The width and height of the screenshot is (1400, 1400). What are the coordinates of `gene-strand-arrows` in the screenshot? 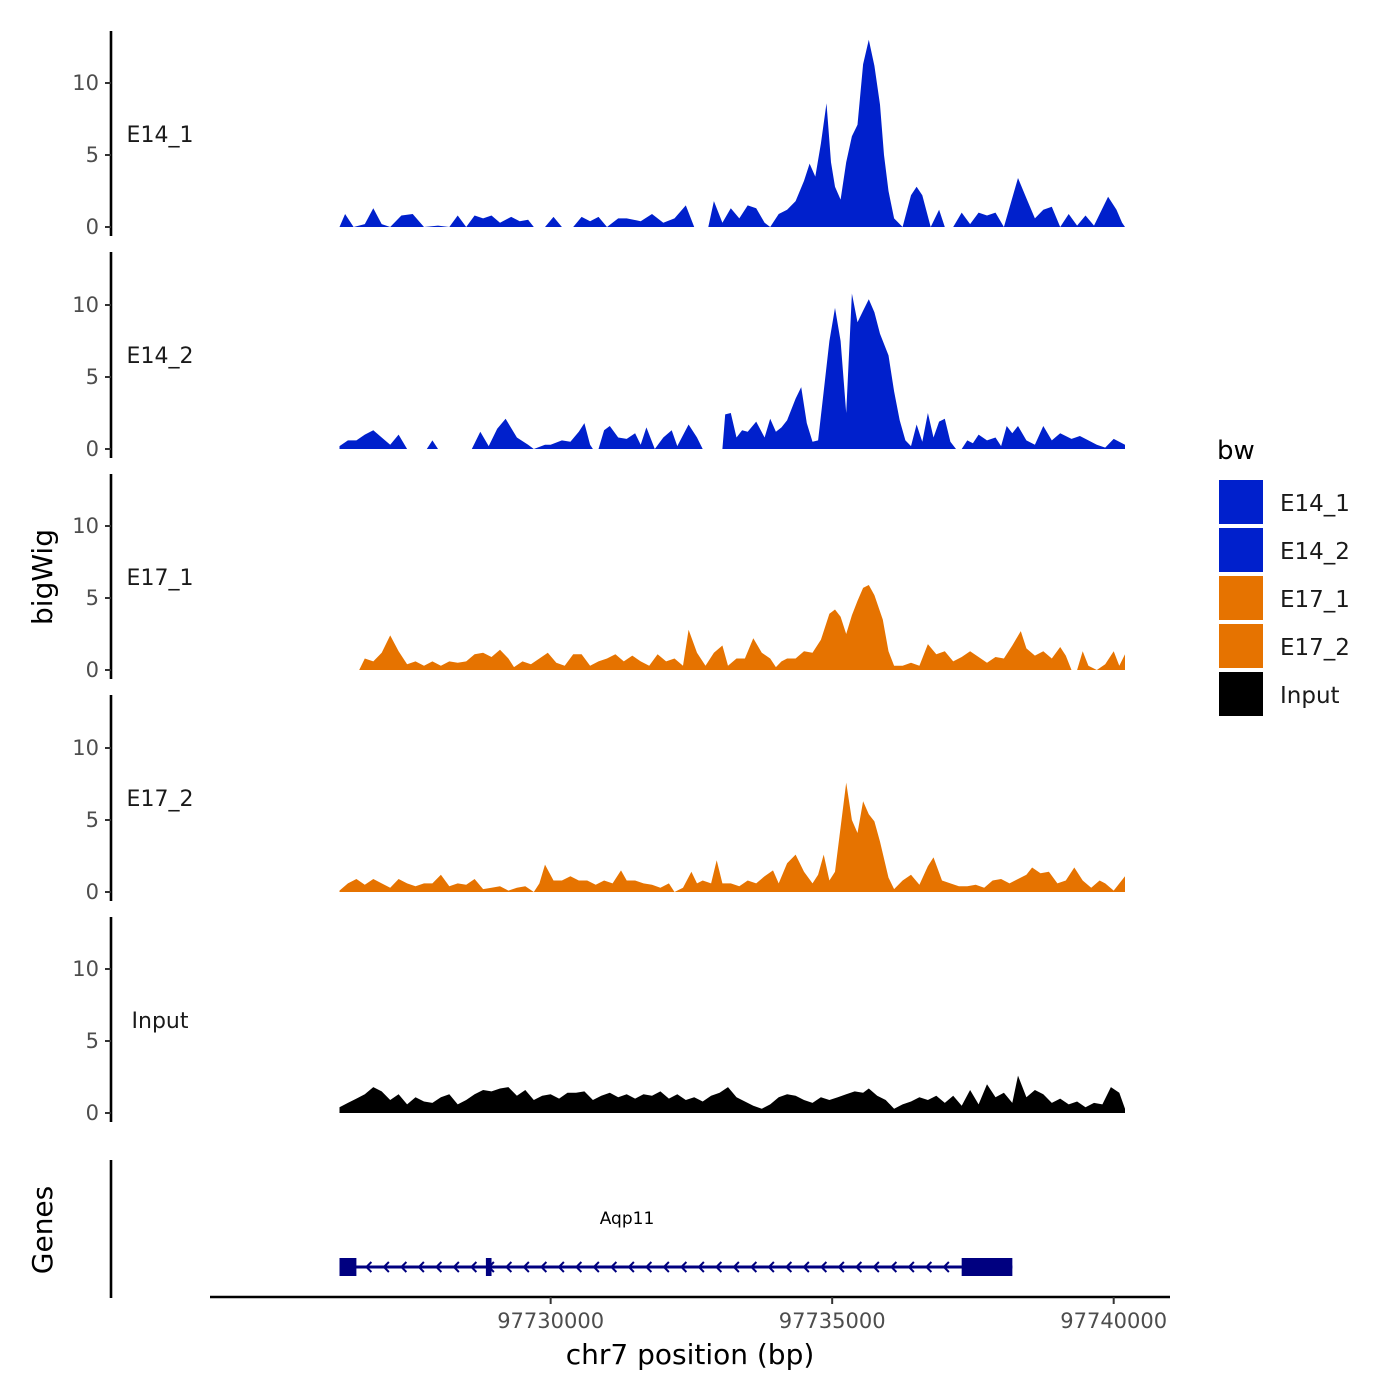 It's located at (657, 1267).